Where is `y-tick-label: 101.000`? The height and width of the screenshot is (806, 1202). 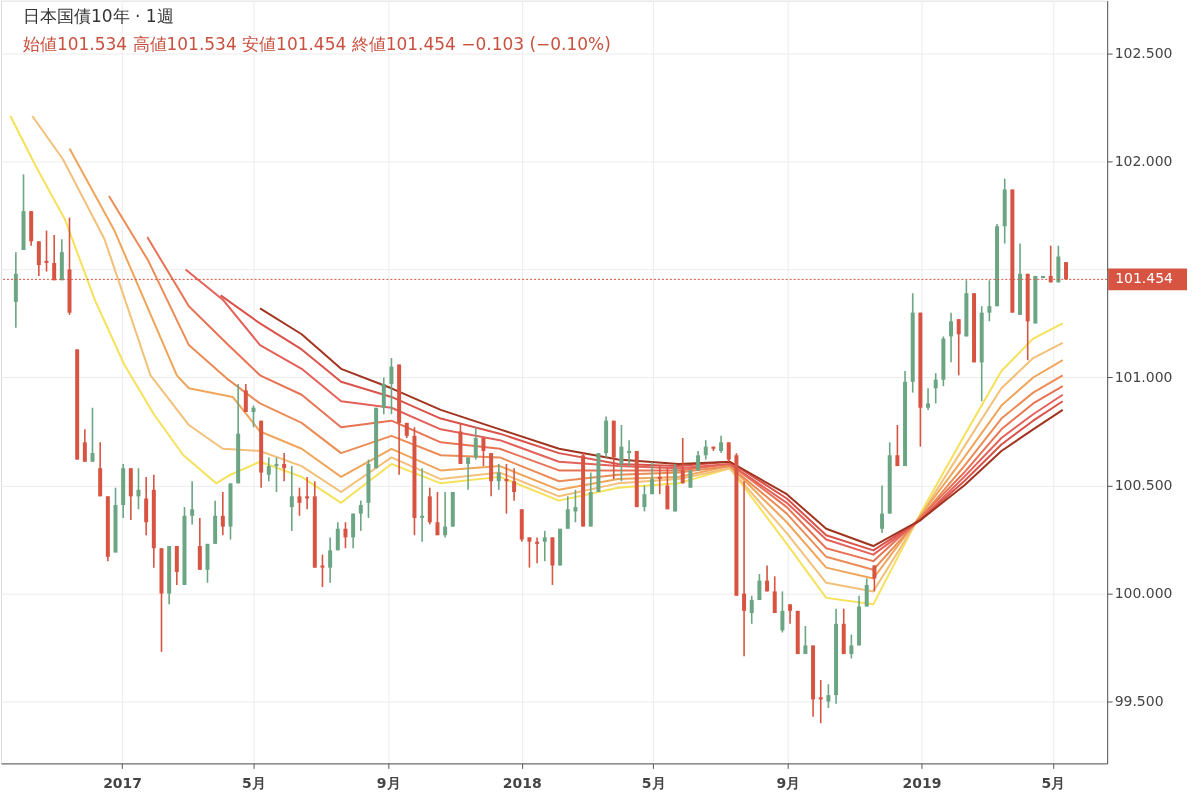
y-tick-label: 101.000 is located at coordinates (1143, 376).